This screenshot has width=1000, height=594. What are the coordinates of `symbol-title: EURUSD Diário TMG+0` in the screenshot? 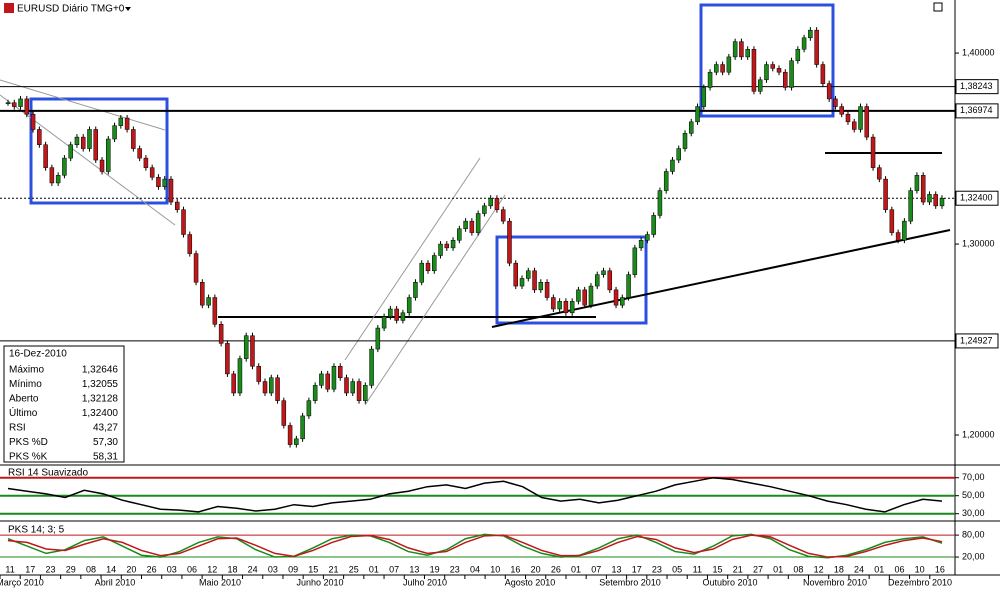 It's located at (71, 9).